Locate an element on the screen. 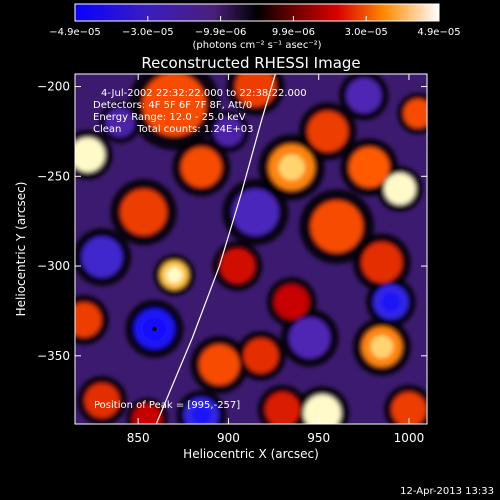 Image resolution: width=500 pixels, height=500 pixels. colorbar-tick-label: −3.0e−05 is located at coordinates (148, 32).